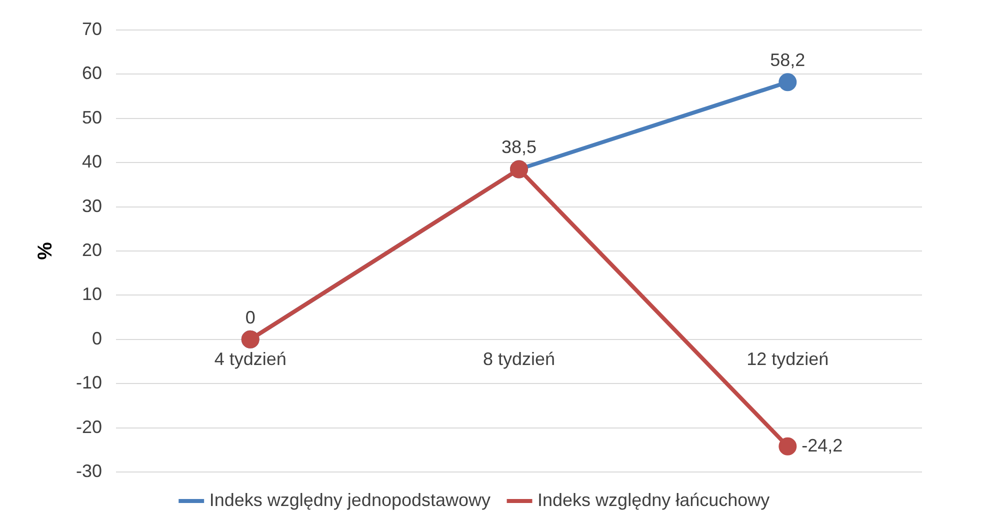  I want to click on y-tick-label: 10, so click(92, 294).